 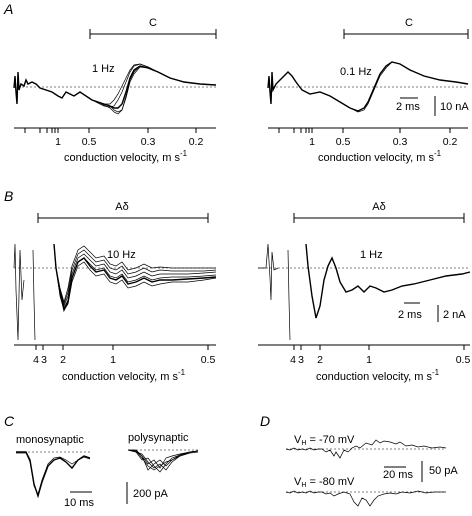 I want to click on amplitude-scale-label: 10 nA, so click(x=454, y=107).